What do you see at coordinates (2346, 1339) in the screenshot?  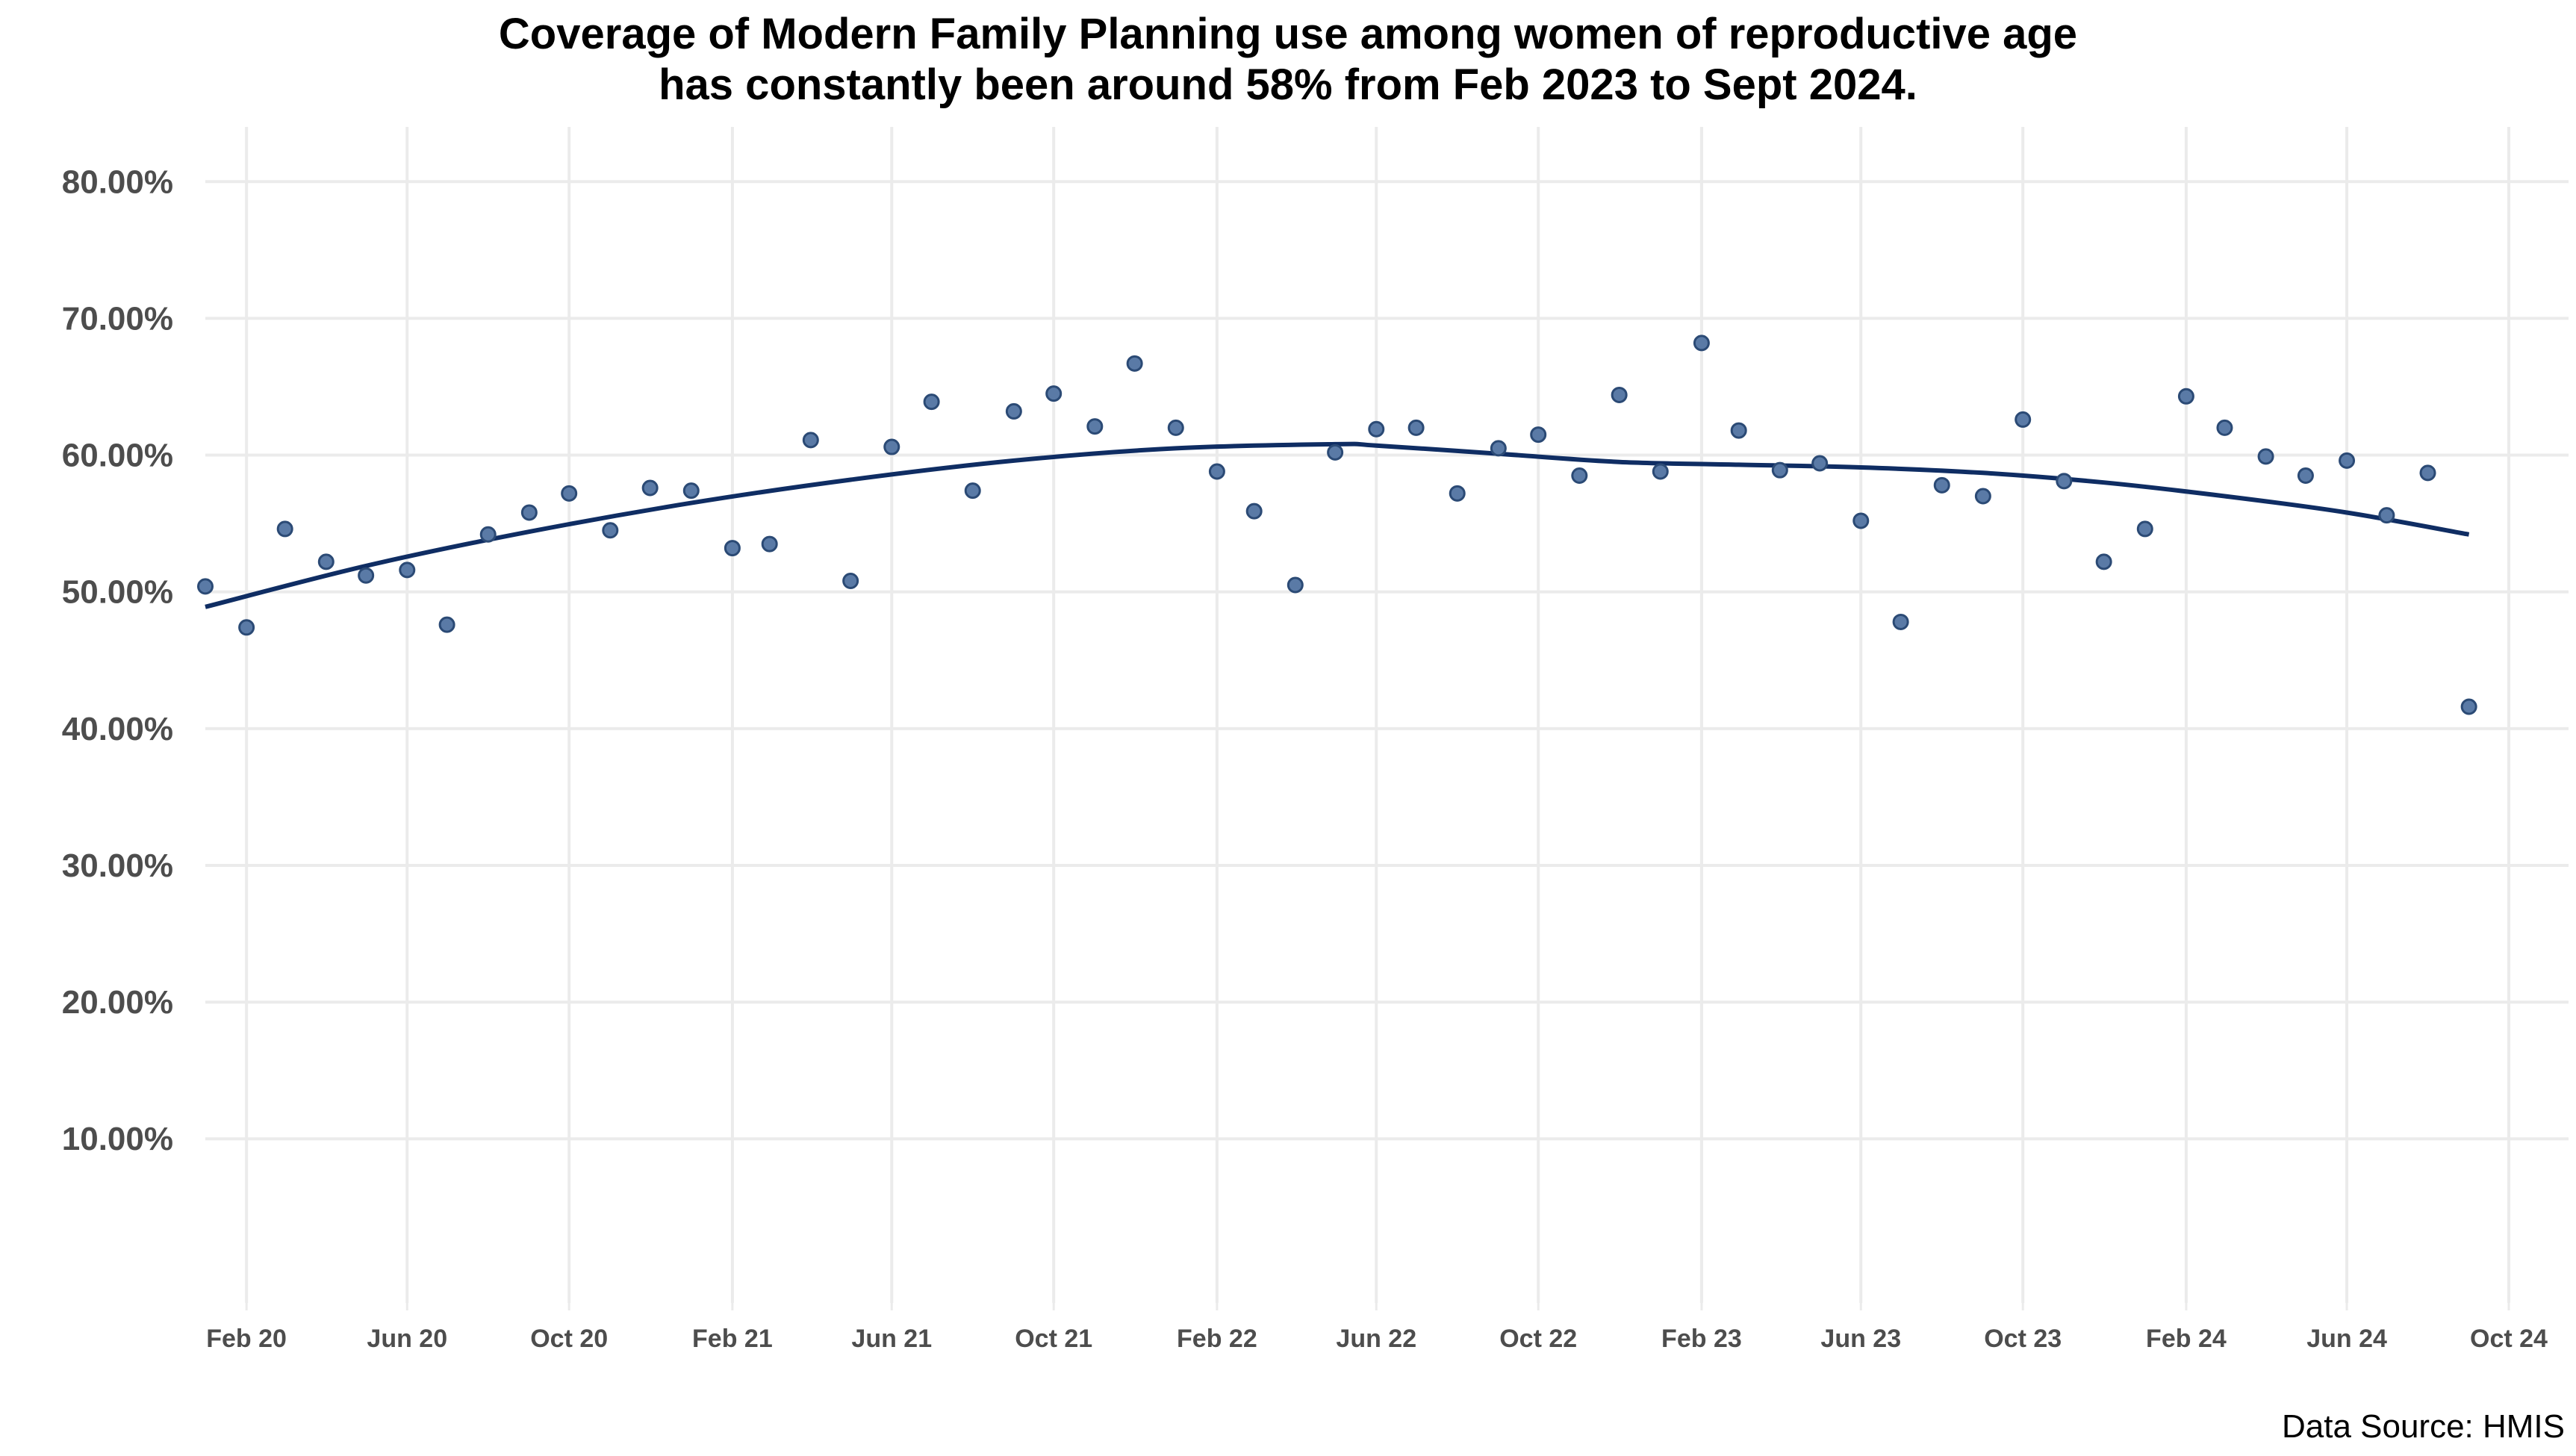 I see `x-tick-label: Jun 24` at bounding box center [2346, 1339].